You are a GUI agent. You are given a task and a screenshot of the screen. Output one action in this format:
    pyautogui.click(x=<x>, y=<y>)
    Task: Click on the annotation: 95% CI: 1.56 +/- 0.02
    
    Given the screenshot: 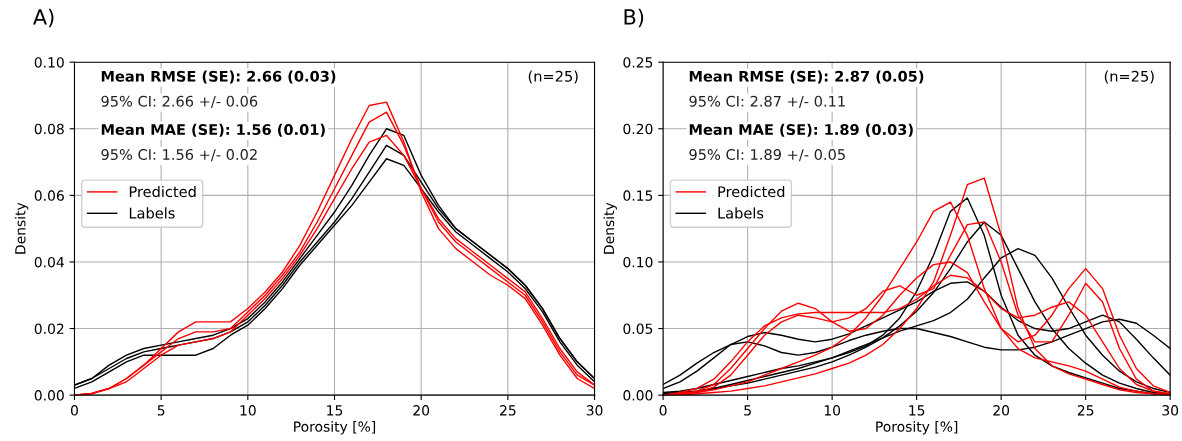 What is the action you would take?
    pyautogui.click(x=179, y=155)
    